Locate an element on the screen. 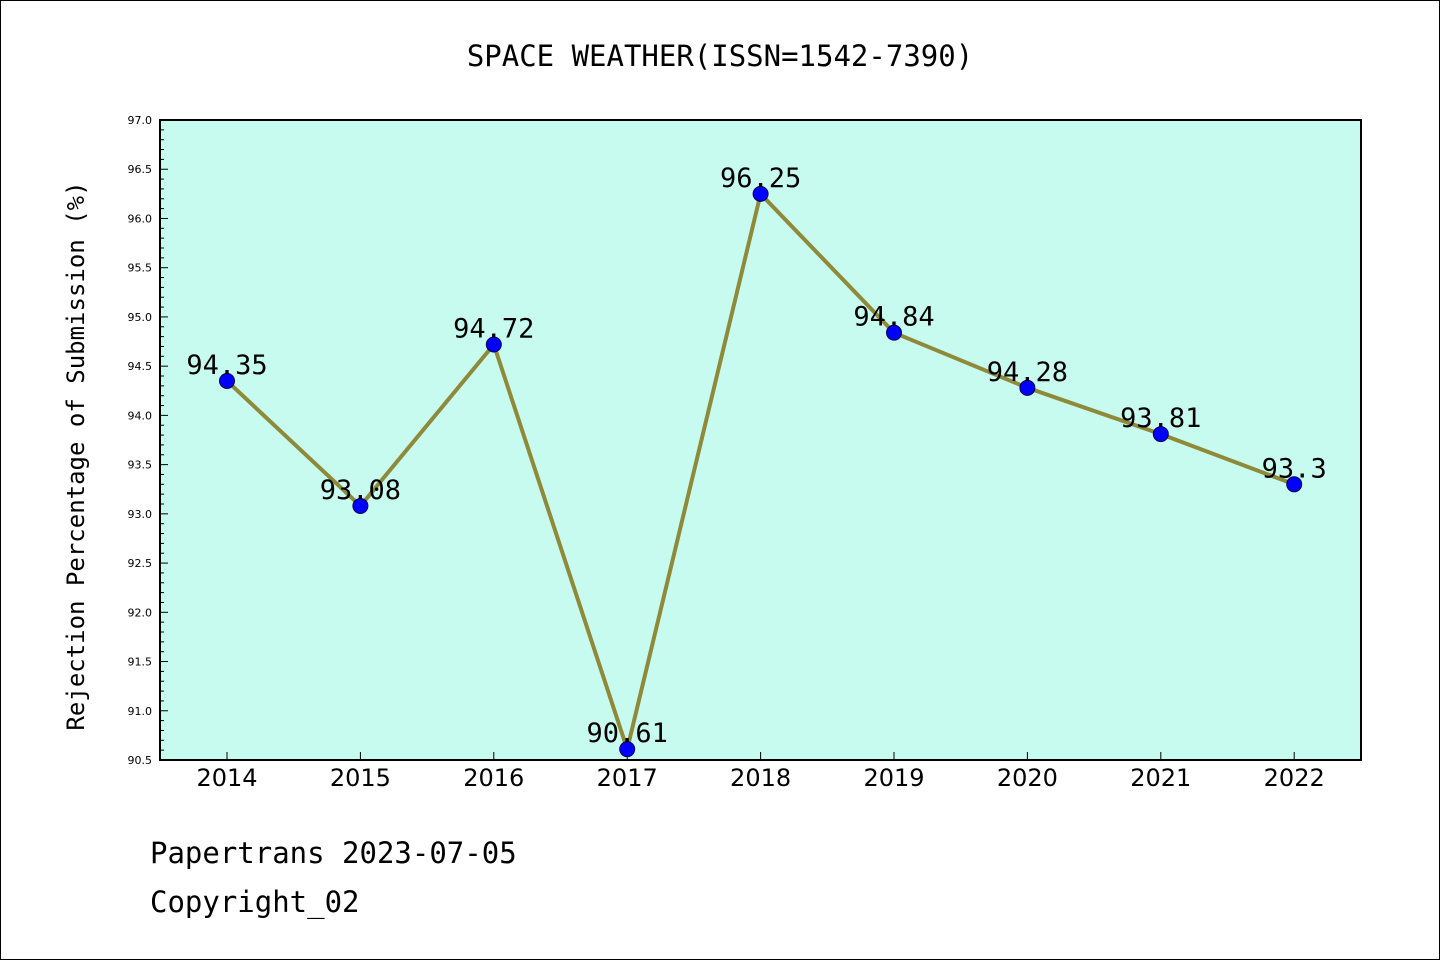 This screenshot has height=960, width=1440. y-tick-label: 96.5 is located at coordinates (140, 169).